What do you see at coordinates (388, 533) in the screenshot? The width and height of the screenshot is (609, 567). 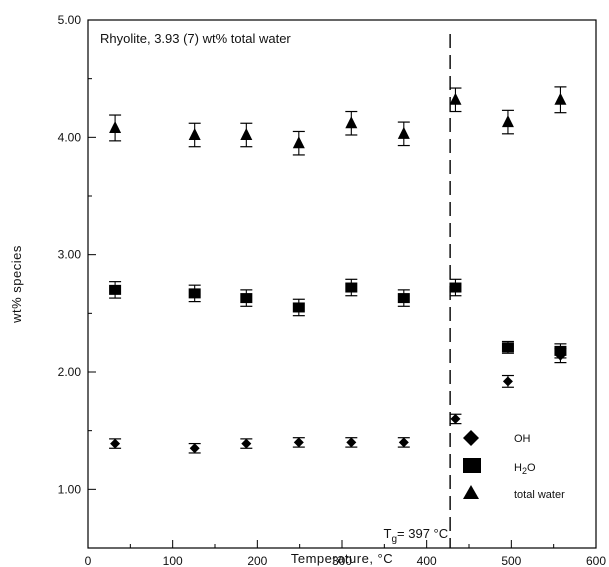 I see `tg-label-base: T` at bounding box center [388, 533].